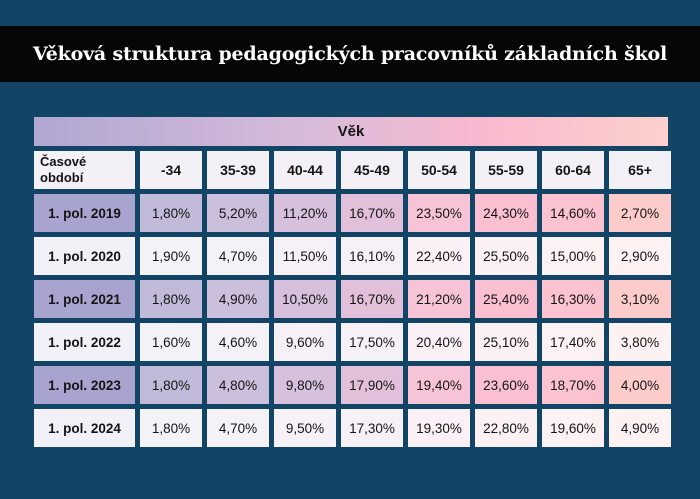 The height and width of the screenshot is (499, 700). Describe the element at coordinates (573, 385) in the screenshot. I see `table-cell: 18,70%` at that location.